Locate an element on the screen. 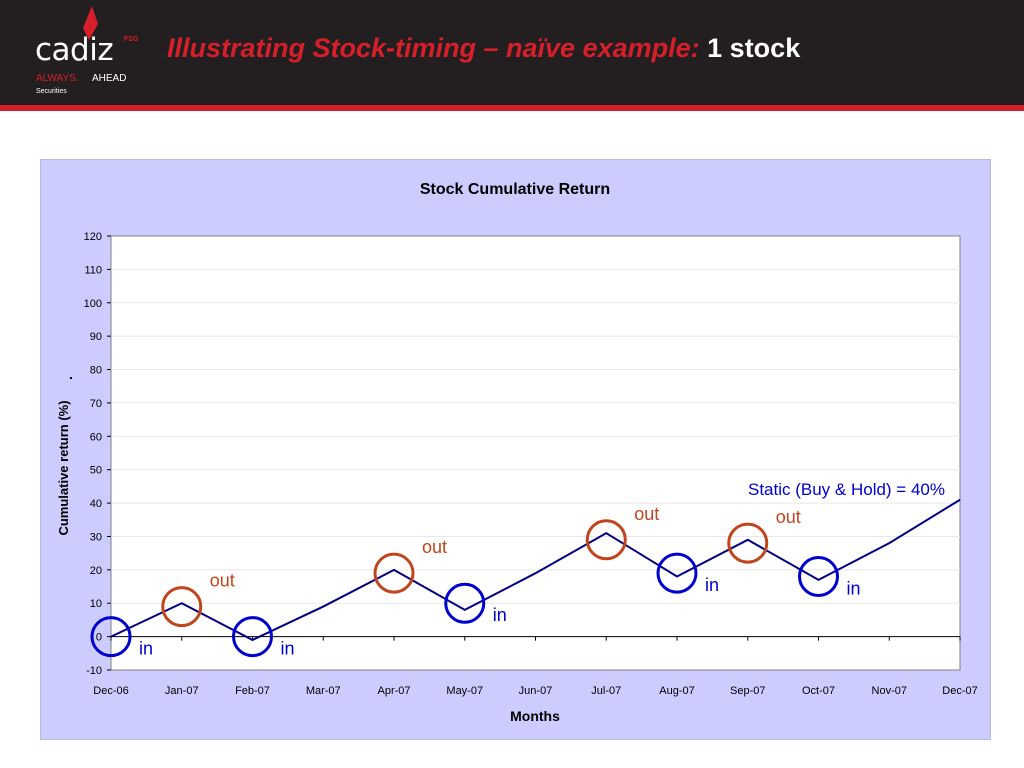  y-tick-label: 80 is located at coordinates (96, 371).